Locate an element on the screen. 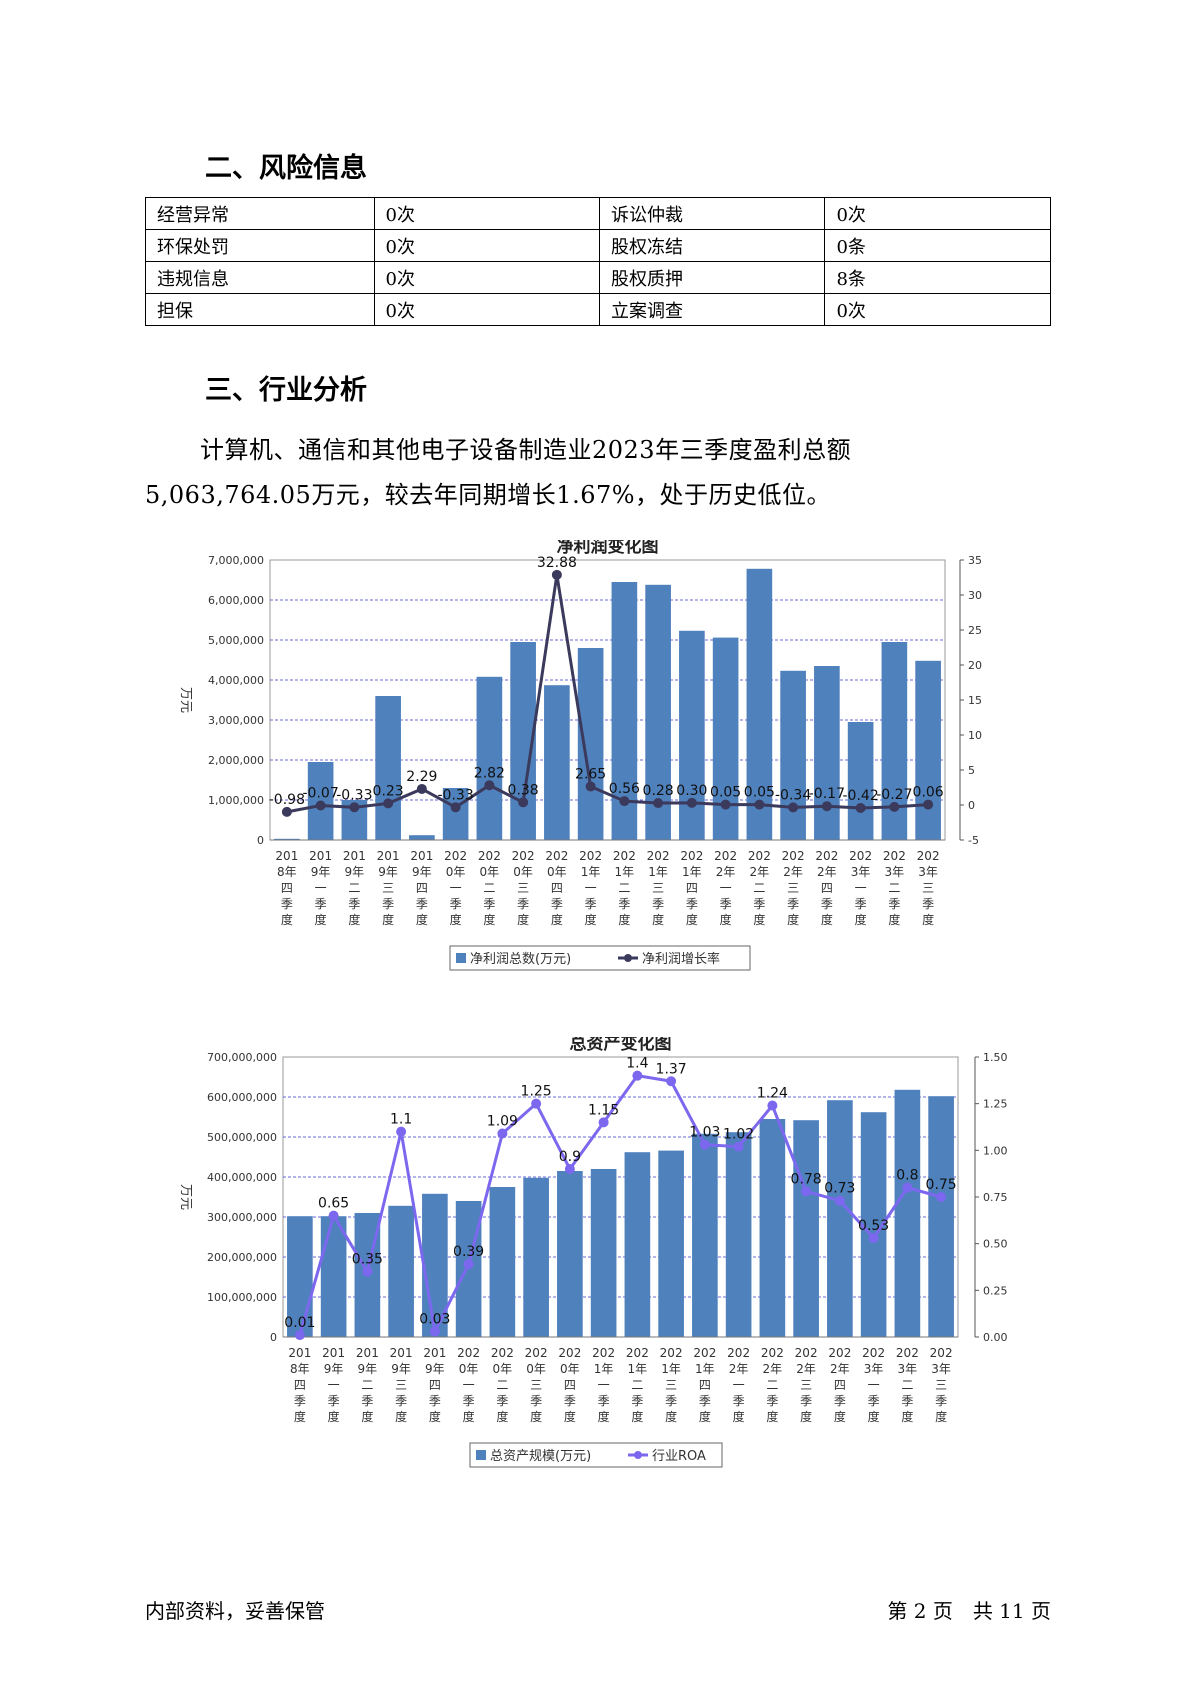  table-cell: 诉讼仲裁 is located at coordinates (712, 213).